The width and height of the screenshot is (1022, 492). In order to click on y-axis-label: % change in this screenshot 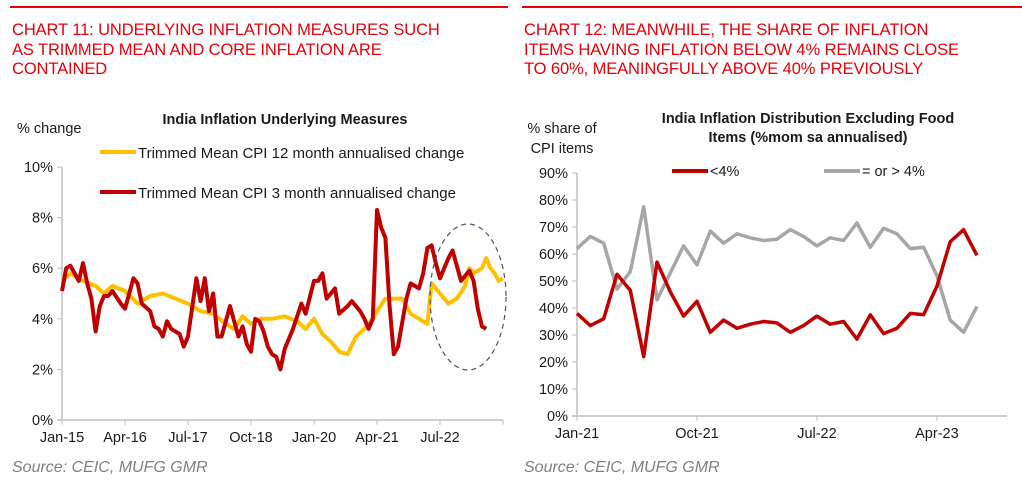, I will do `click(49, 129)`.